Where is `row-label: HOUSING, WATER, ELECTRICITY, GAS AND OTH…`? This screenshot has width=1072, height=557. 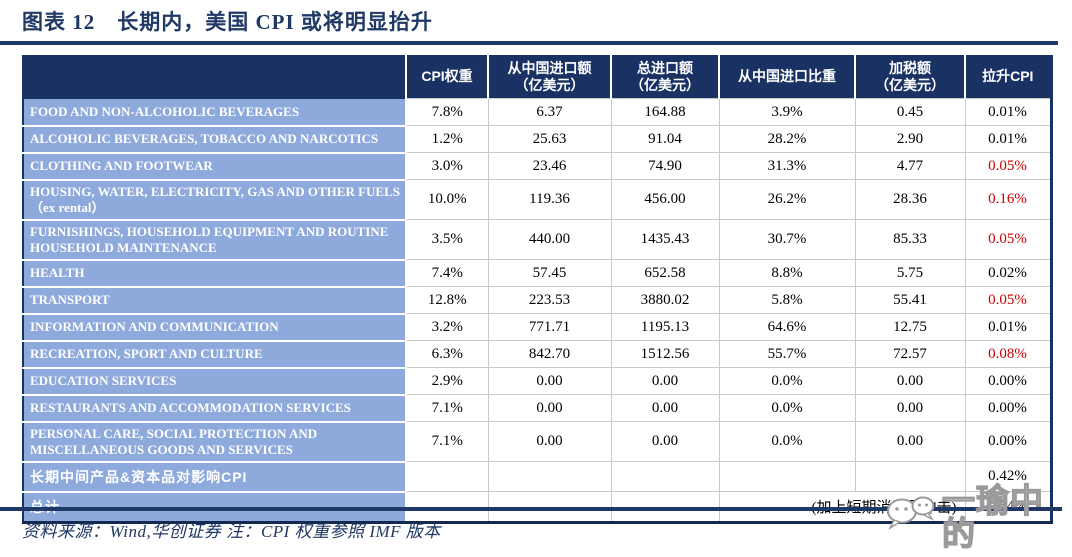 row-label: HOUSING, WATER, ELECTRICITY, GAS AND OTH… is located at coordinates (215, 200).